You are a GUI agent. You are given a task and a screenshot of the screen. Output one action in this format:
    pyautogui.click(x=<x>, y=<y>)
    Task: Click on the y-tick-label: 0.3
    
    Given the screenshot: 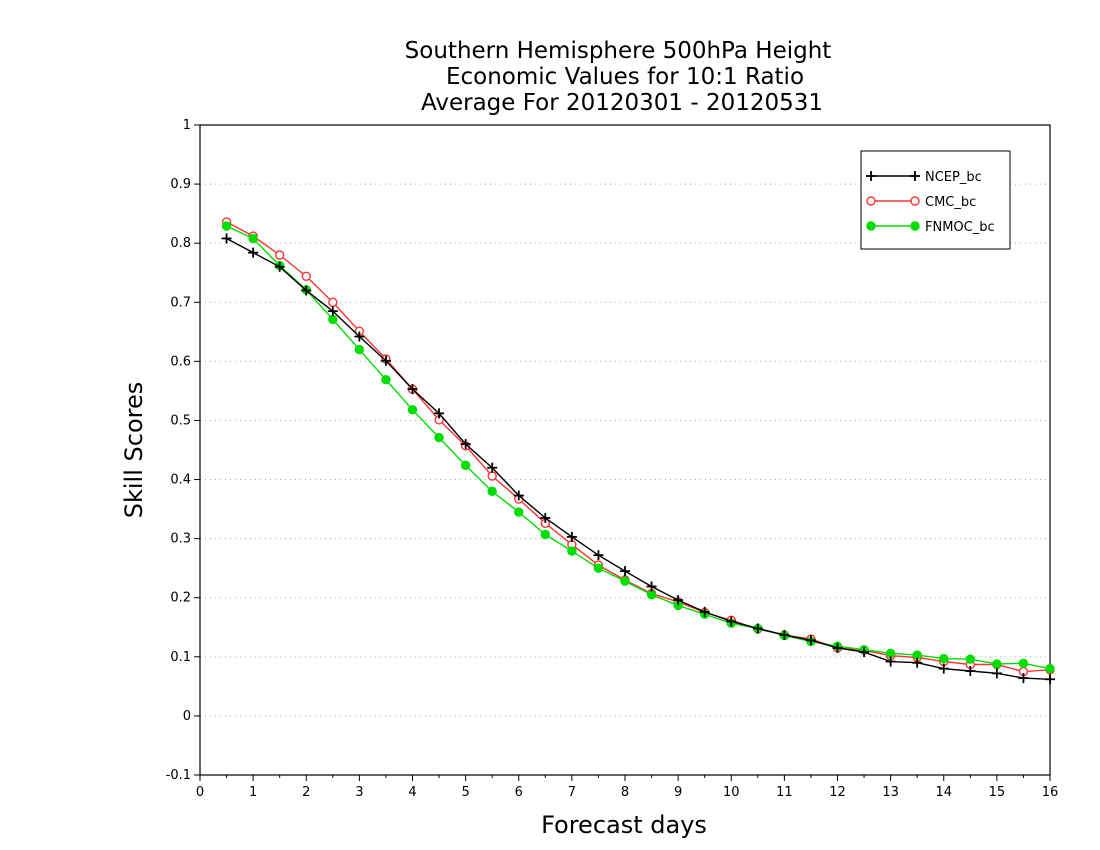 What is the action you would take?
    pyautogui.click(x=180, y=539)
    